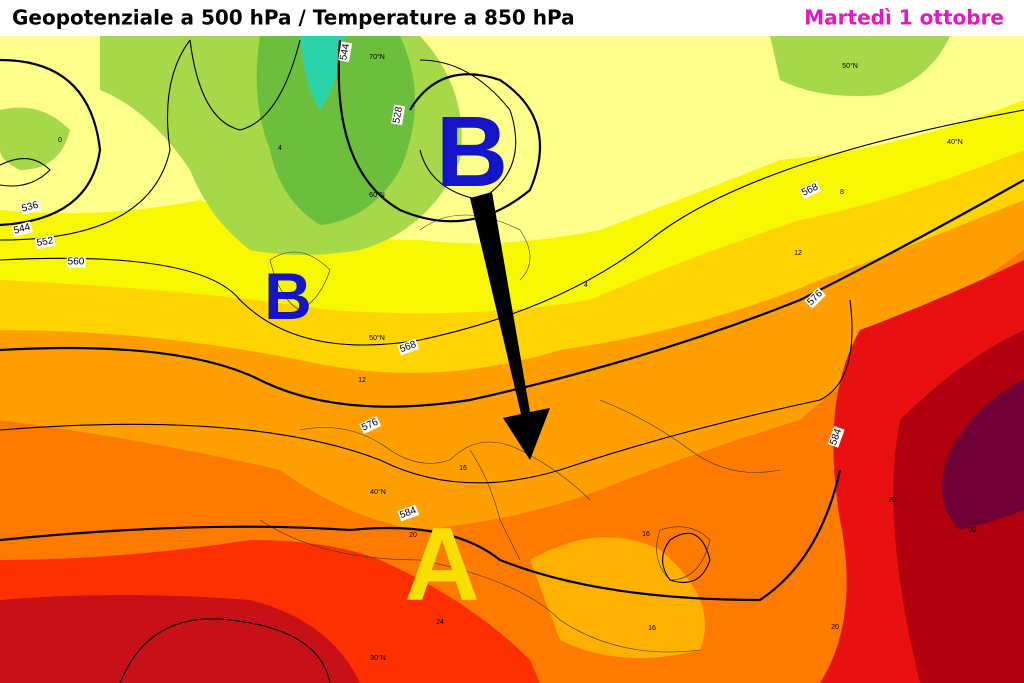 The image size is (1024, 683). Describe the element at coordinates (377, 57) in the screenshot. I see `latitude-label: 70°N` at that location.